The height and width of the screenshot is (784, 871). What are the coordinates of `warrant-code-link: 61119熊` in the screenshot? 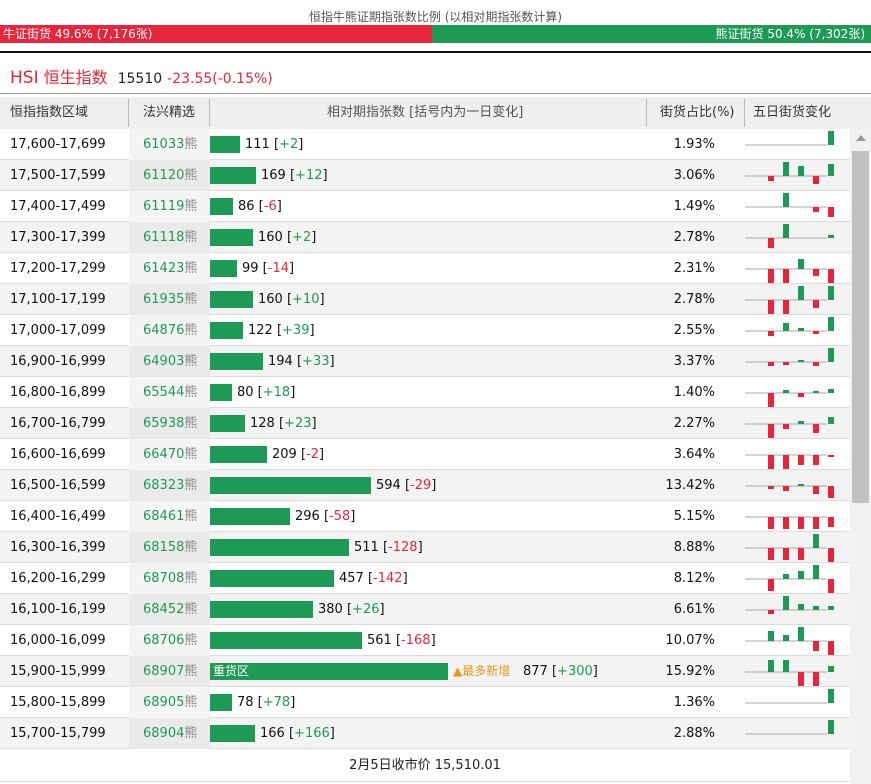 It's located at (169, 206).